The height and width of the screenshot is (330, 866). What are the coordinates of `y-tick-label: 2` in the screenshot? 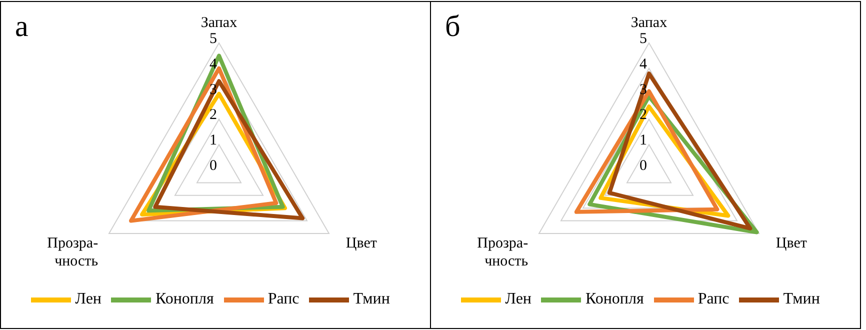 It's located at (213, 115).